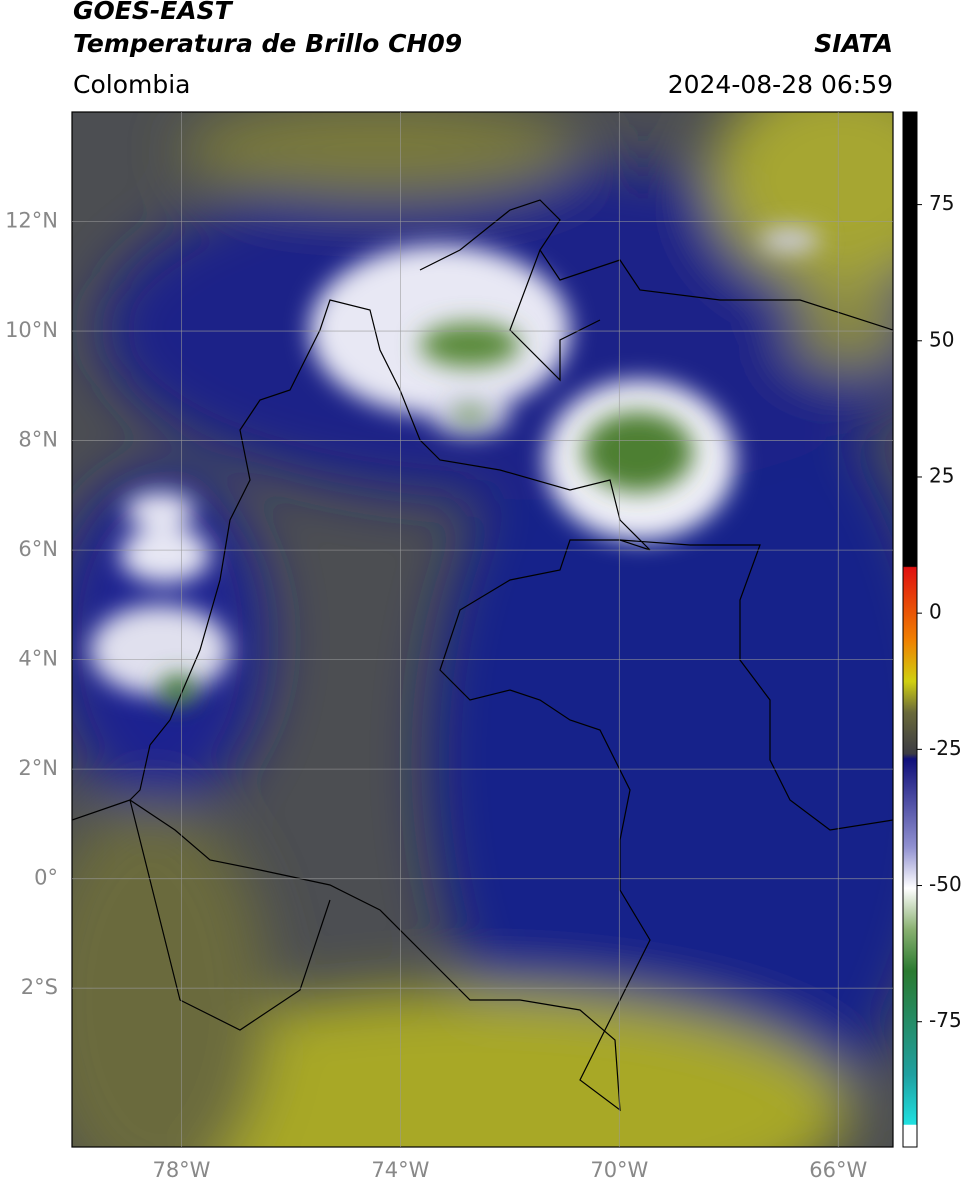  Describe the element at coordinates (945, 1020) in the screenshot. I see `colorbar-tick-label: -75` at that location.